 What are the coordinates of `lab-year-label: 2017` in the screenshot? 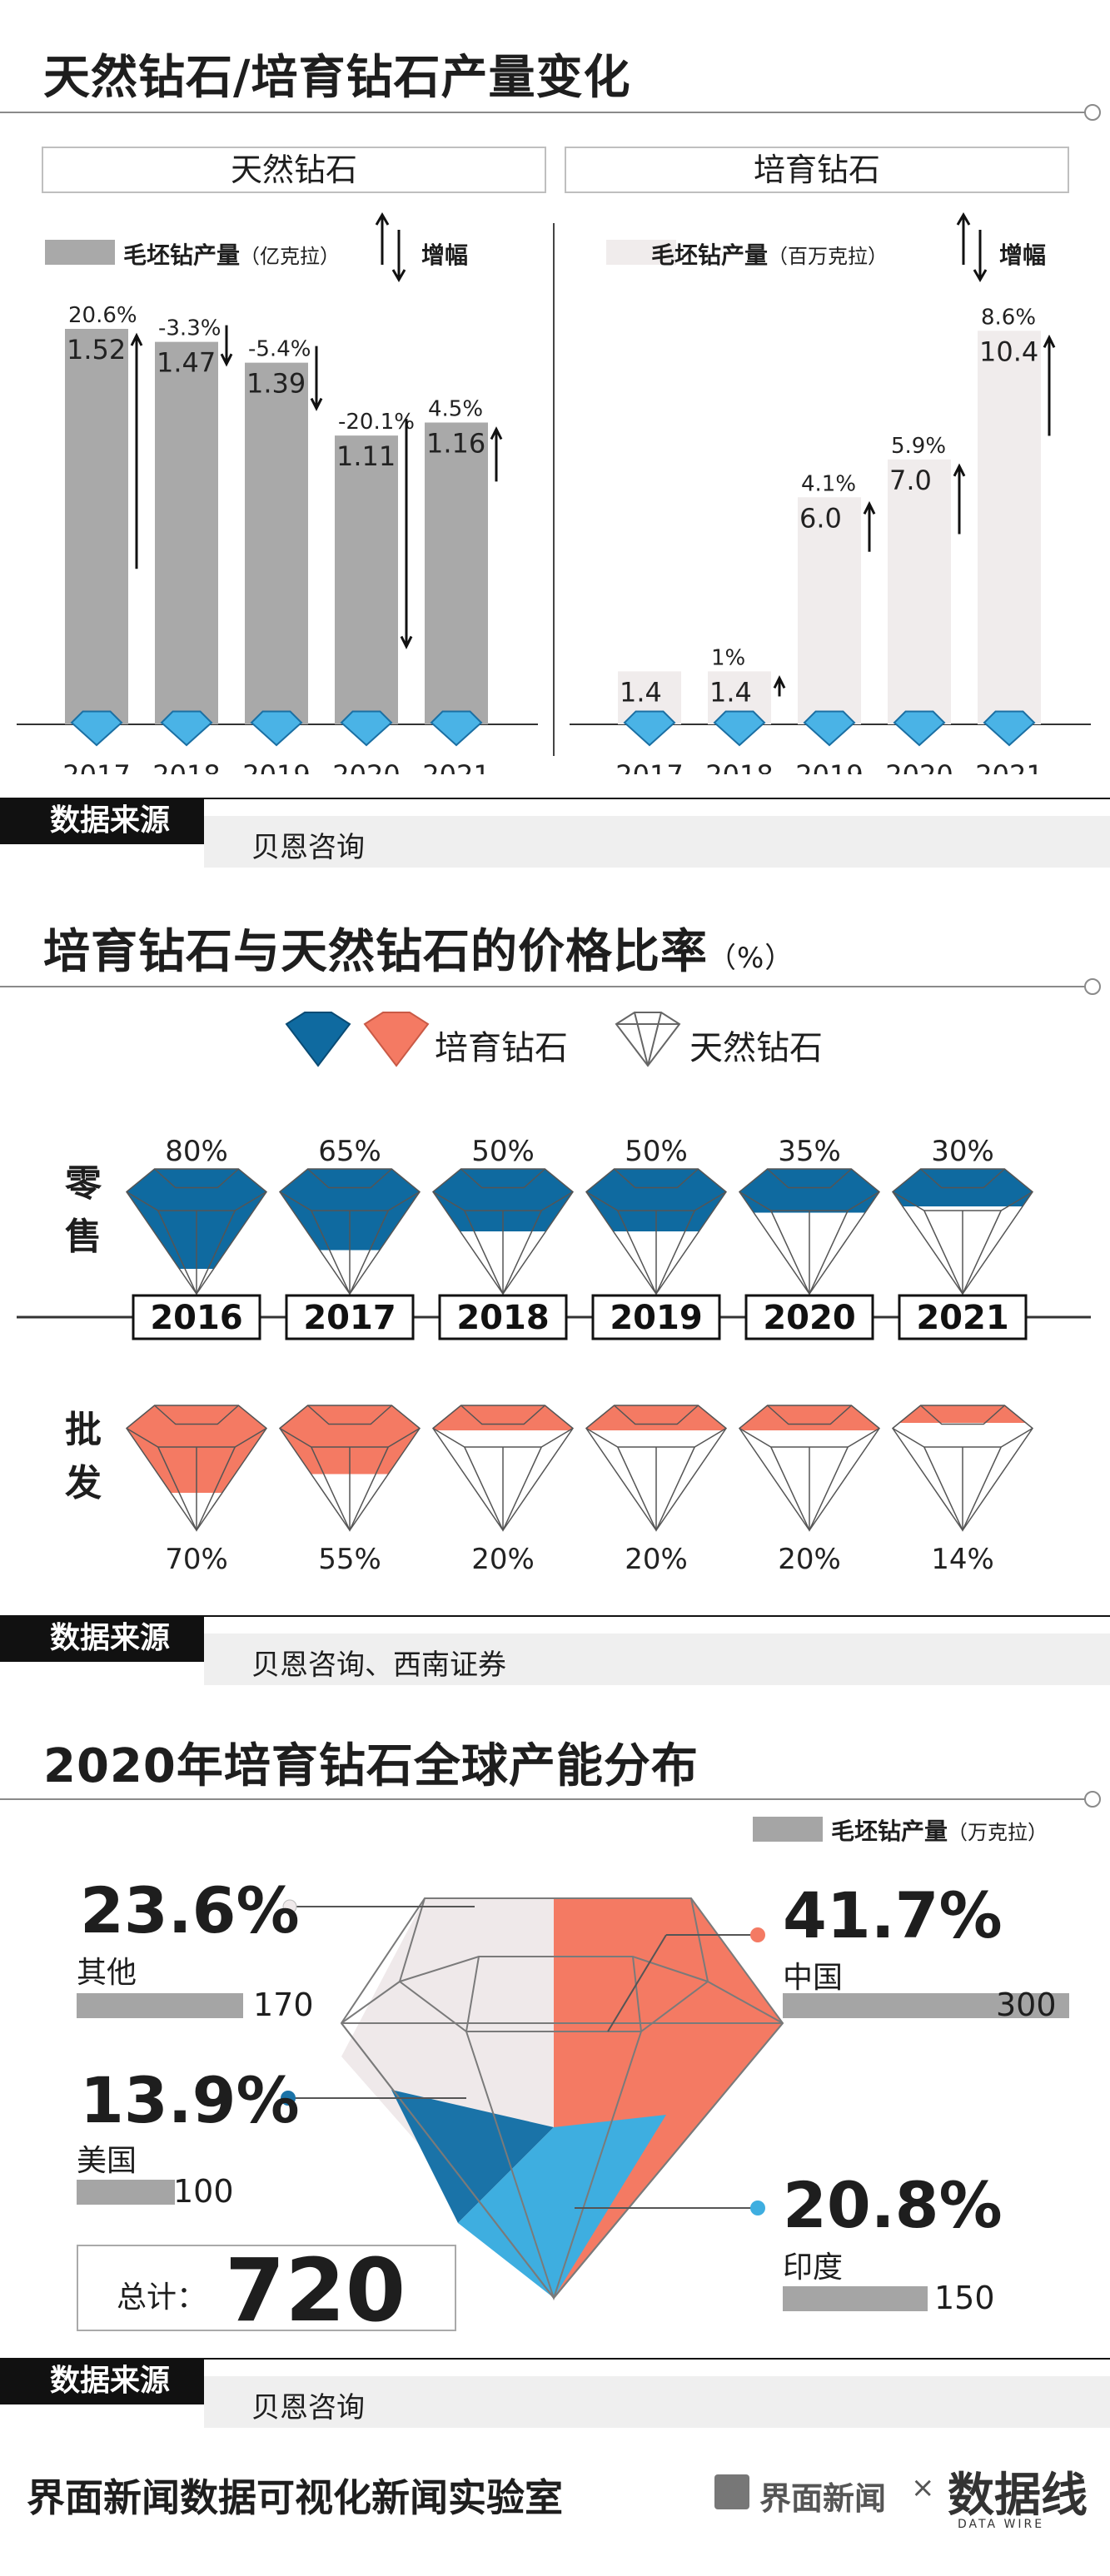 It's located at (649, 766).